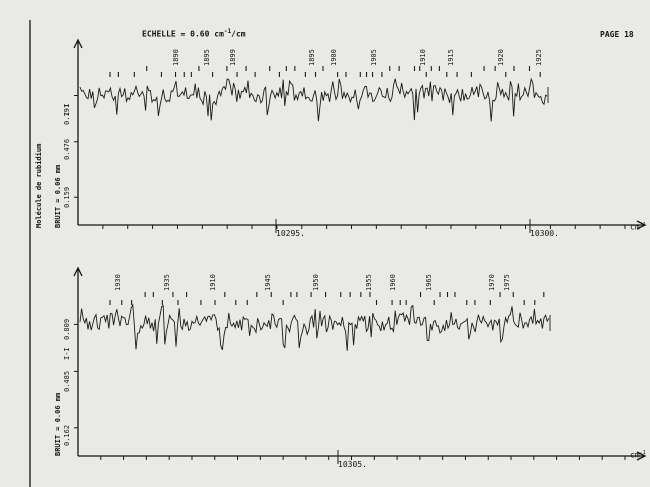 Image resolution: width=650 pixels, height=487 pixels. What do you see at coordinates (290, 233) in the screenshot?
I see `x-tick-label-1-0: 10295.` at bounding box center [290, 233].